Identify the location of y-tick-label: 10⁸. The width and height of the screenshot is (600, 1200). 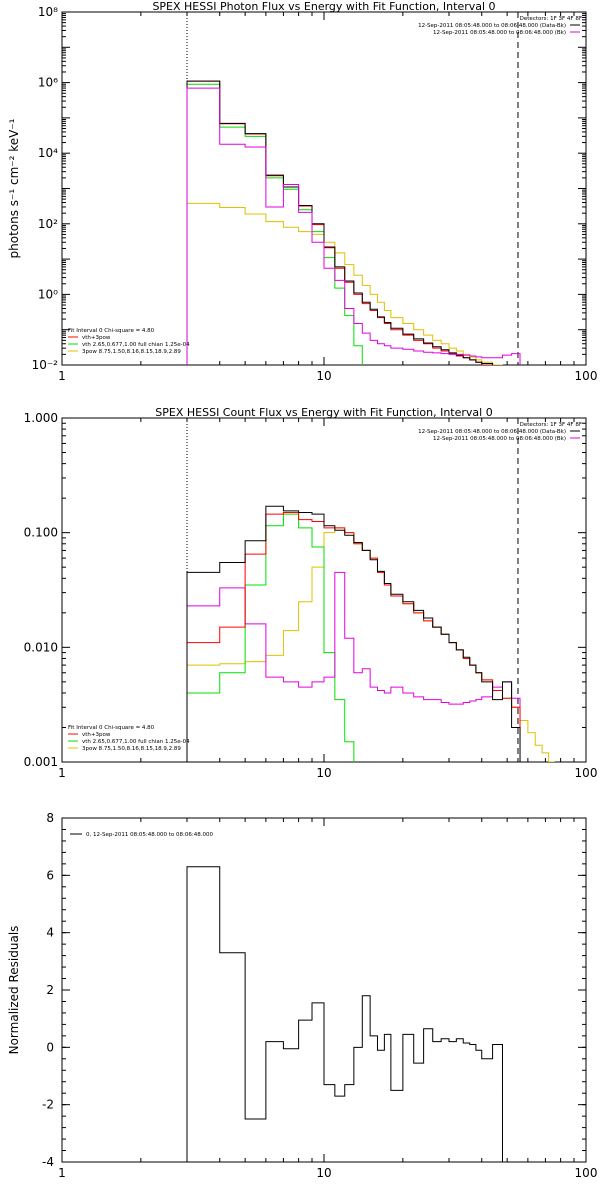
(48, 12).